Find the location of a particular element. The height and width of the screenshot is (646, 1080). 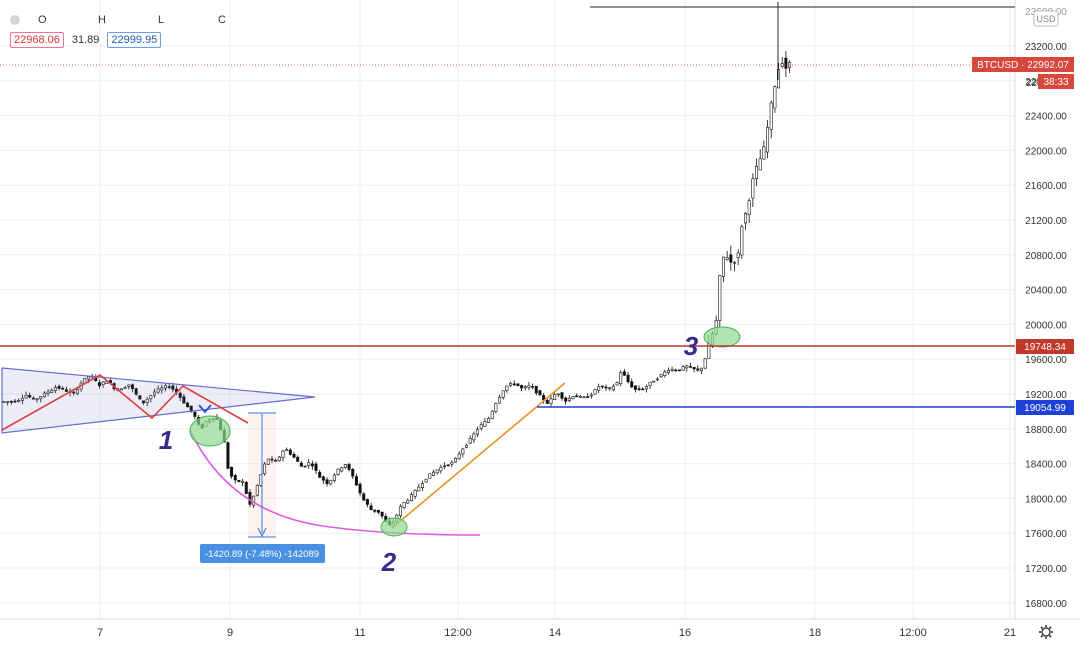

zigzag-trendline is located at coordinates (125, 402).